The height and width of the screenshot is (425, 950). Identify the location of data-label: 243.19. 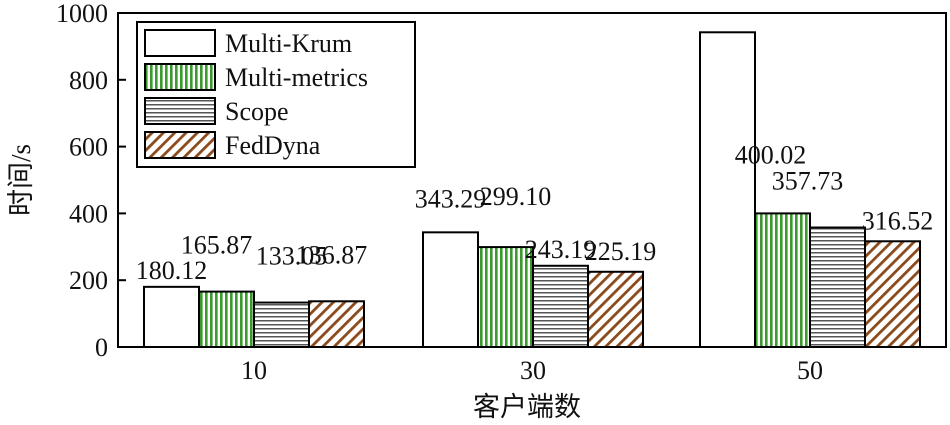
(561, 249).